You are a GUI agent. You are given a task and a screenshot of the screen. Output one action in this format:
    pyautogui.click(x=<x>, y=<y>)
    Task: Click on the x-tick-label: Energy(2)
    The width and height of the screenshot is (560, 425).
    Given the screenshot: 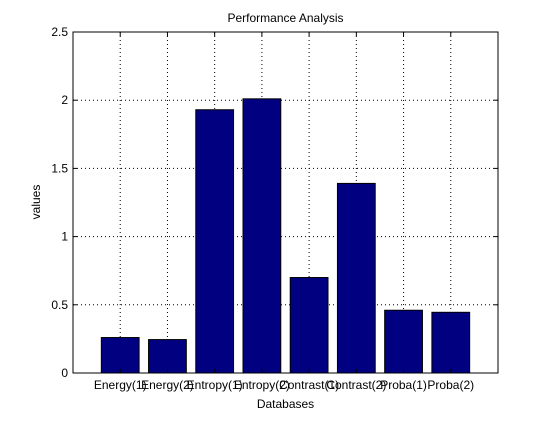 What is the action you would take?
    pyautogui.click(x=167, y=385)
    